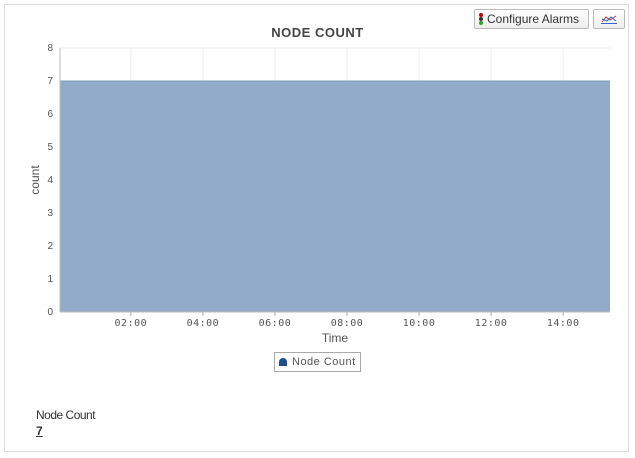 The width and height of the screenshot is (635, 458). I want to click on configure-alarms-button: Configure Alarms, so click(531, 19).